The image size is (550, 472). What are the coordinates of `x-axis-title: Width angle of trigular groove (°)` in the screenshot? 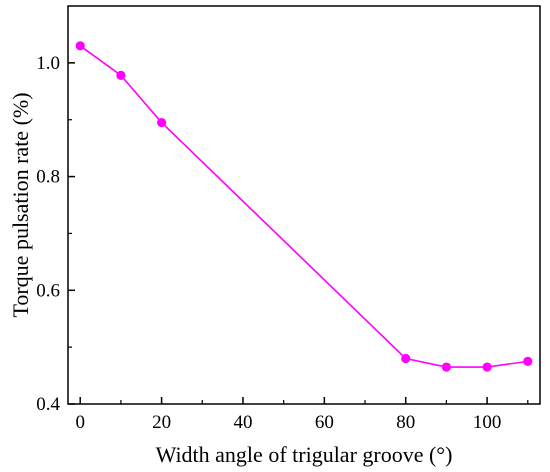 It's located at (304, 454).